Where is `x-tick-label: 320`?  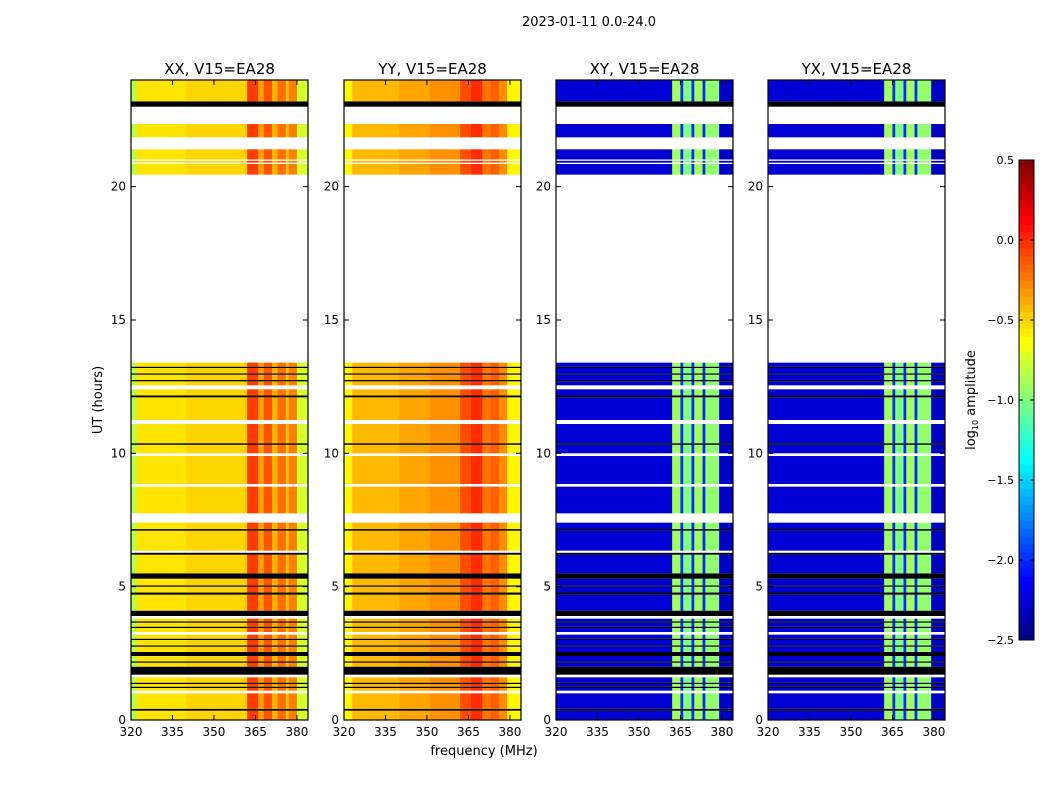 x-tick-label: 320 is located at coordinates (556, 732).